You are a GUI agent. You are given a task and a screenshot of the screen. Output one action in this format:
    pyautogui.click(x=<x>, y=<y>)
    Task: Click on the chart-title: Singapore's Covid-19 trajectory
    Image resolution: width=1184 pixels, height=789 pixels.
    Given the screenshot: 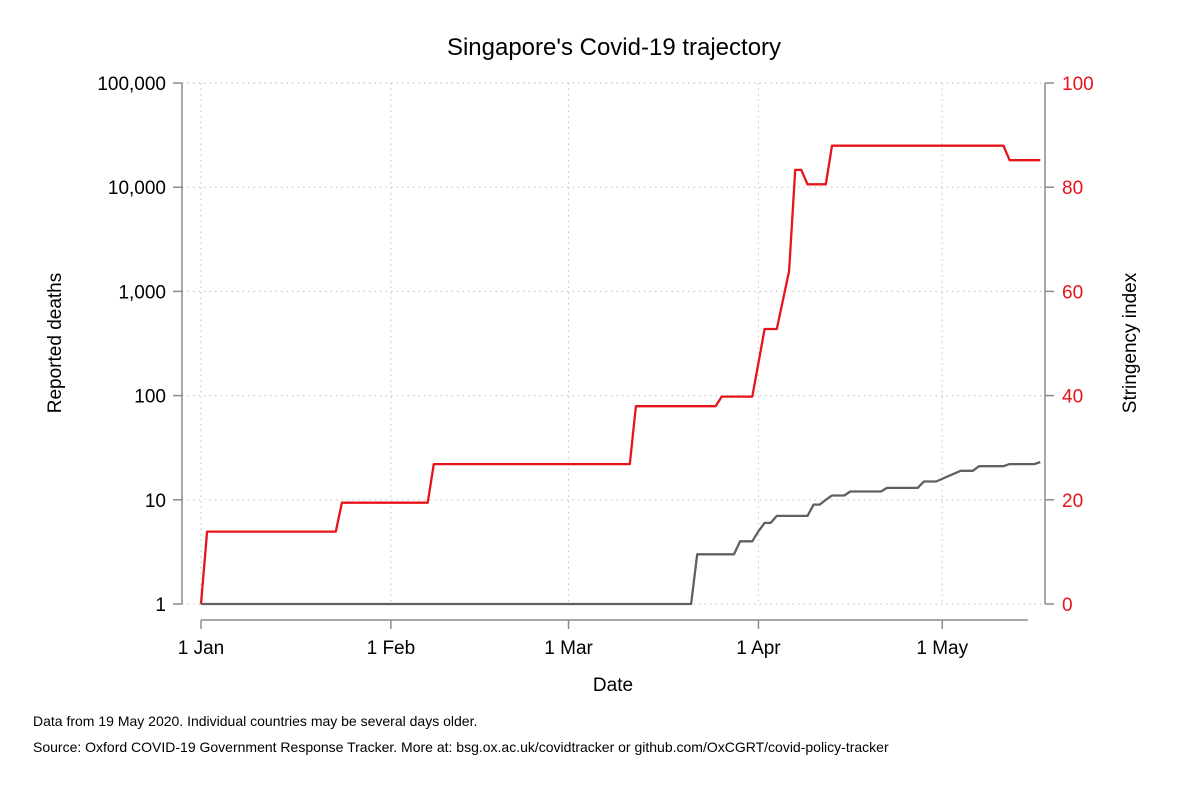 What is the action you would take?
    pyautogui.click(x=614, y=47)
    